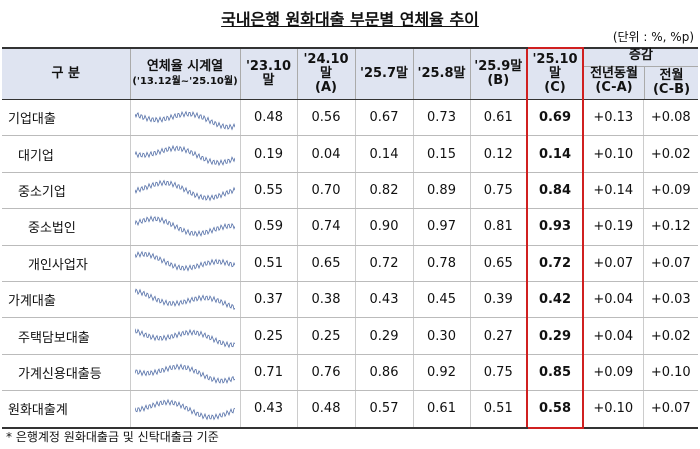 This screenshot has height=449, width=700. I want to click on header-cell: '25.9말 (B), so click(498, 73).